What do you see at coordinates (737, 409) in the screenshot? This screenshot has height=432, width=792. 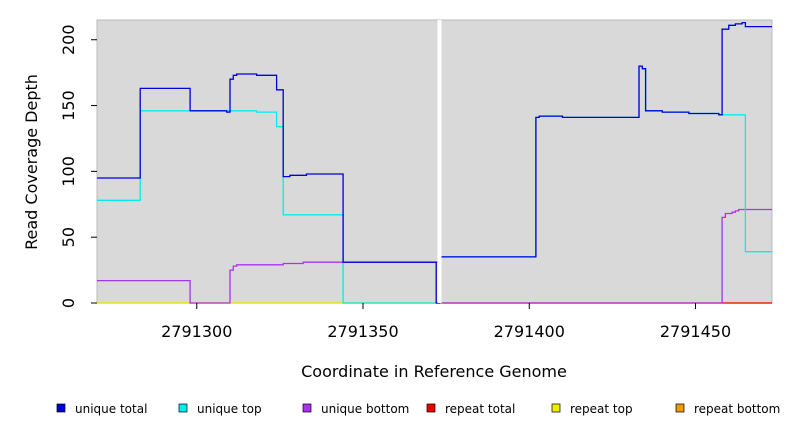 I see `legend-label: repeat bottom` at bounding box center [737, 409].